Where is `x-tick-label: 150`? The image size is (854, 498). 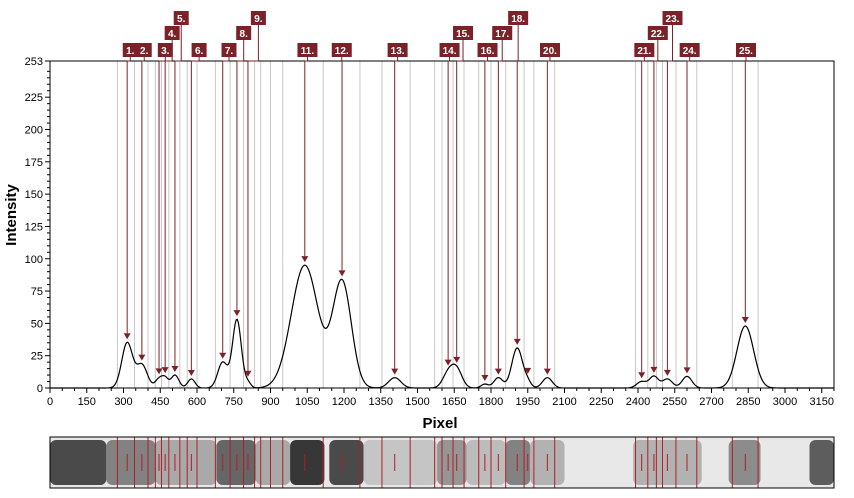
x-tick-label: 150 is located at coordinates (87, 402).